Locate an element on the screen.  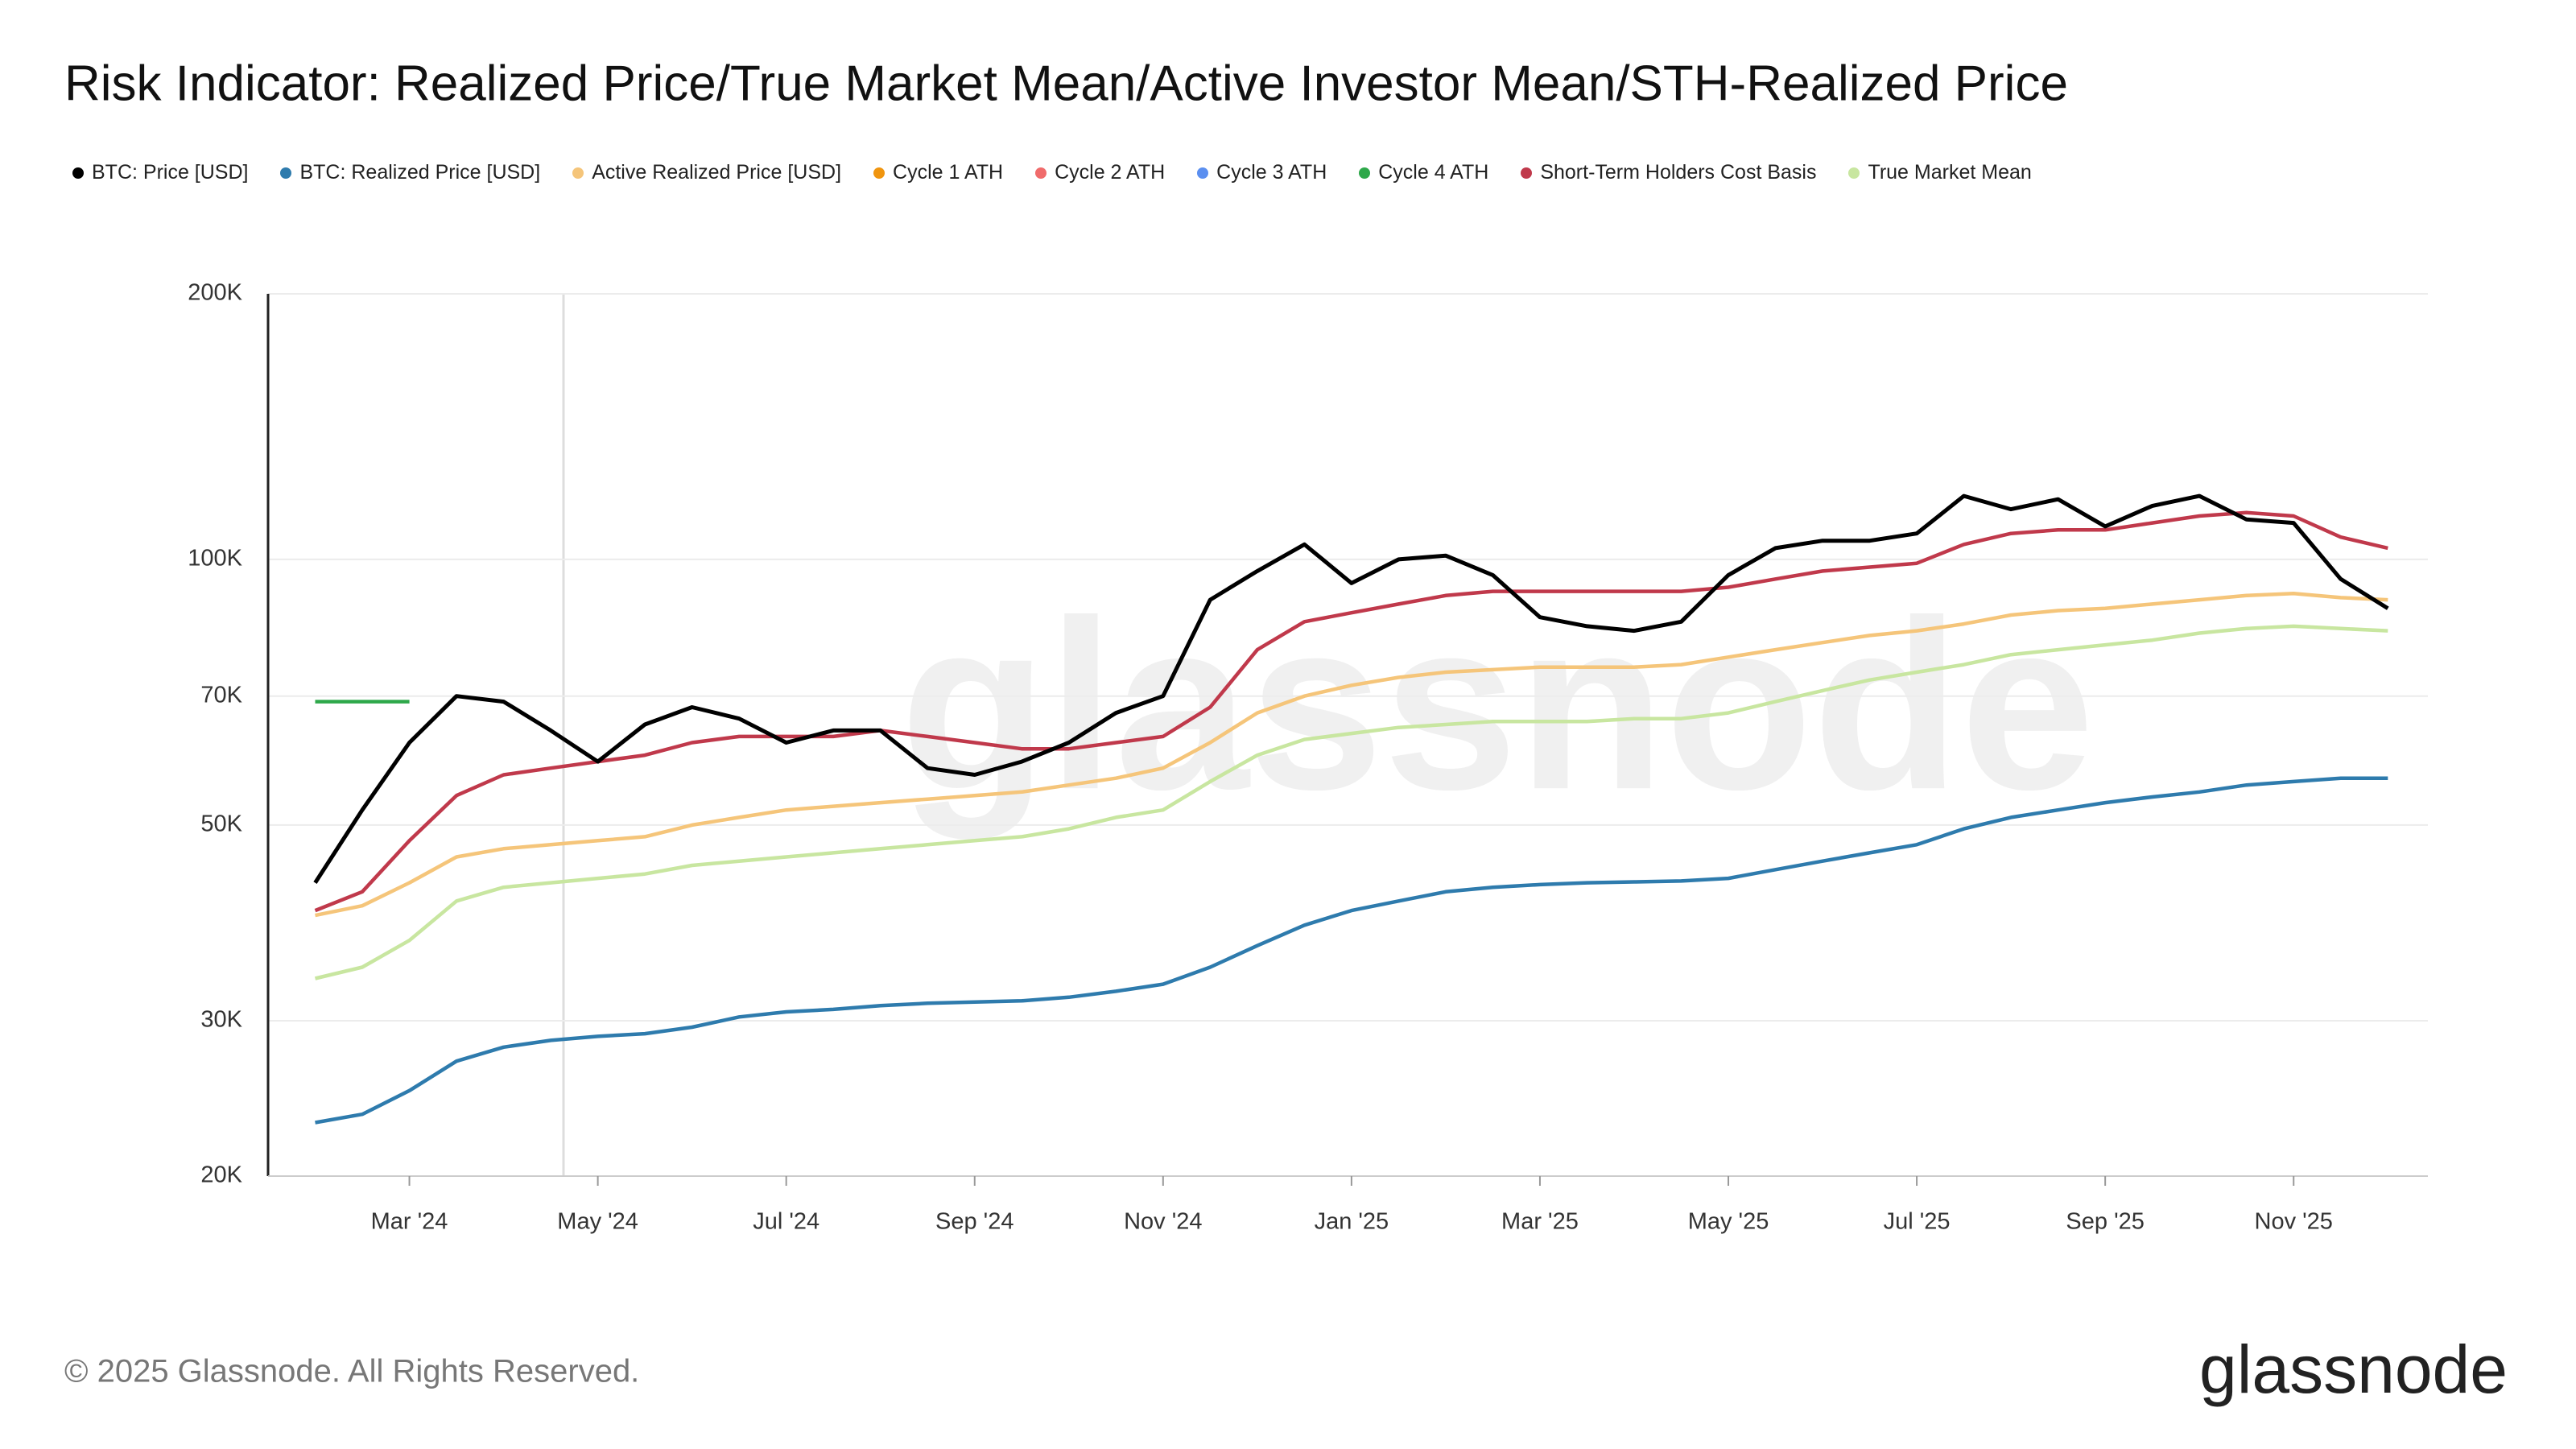
legend-item: Active Realized Price [USD] is located at coordinates (706, 172).